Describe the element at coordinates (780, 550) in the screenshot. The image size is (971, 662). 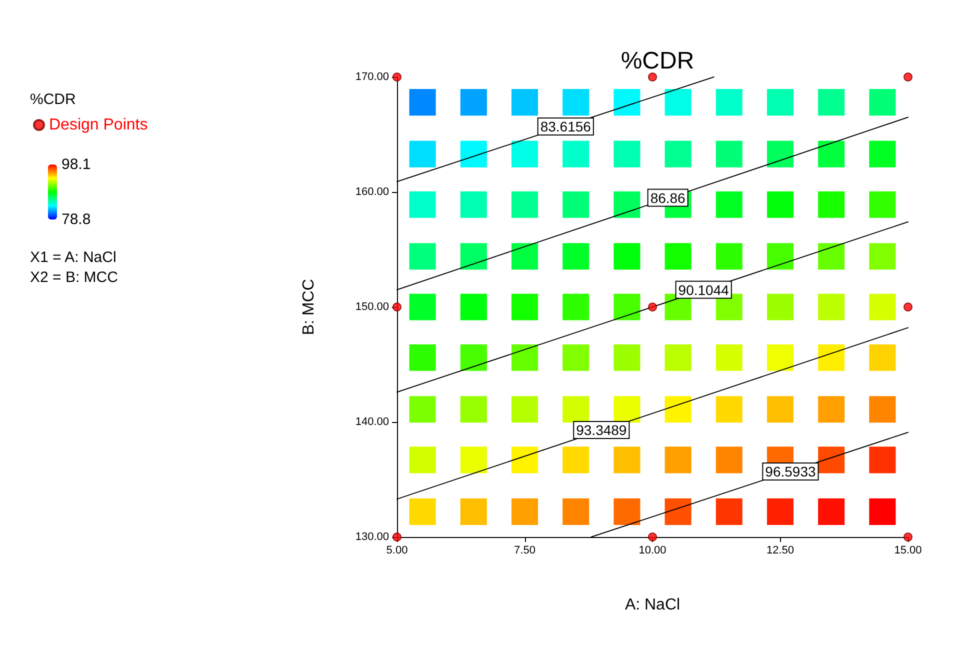
I see `x-tick-label: 12.50` at that location.